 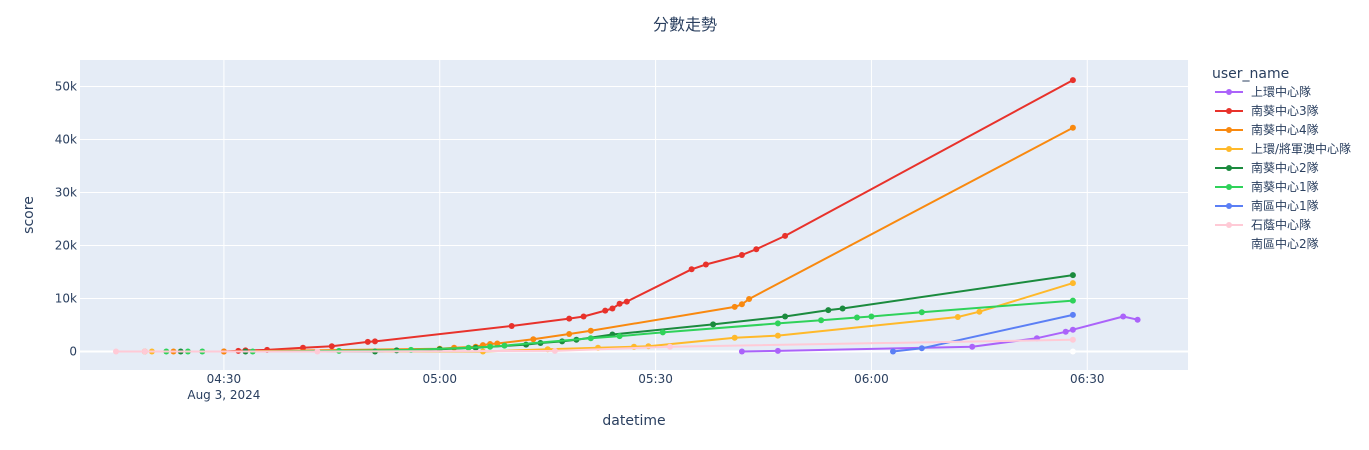 What do you see at coordinates (1285, 186) in the screenshot?
I see `legend-label: 南葵中心1隊` at bounding box center [1285, 186].